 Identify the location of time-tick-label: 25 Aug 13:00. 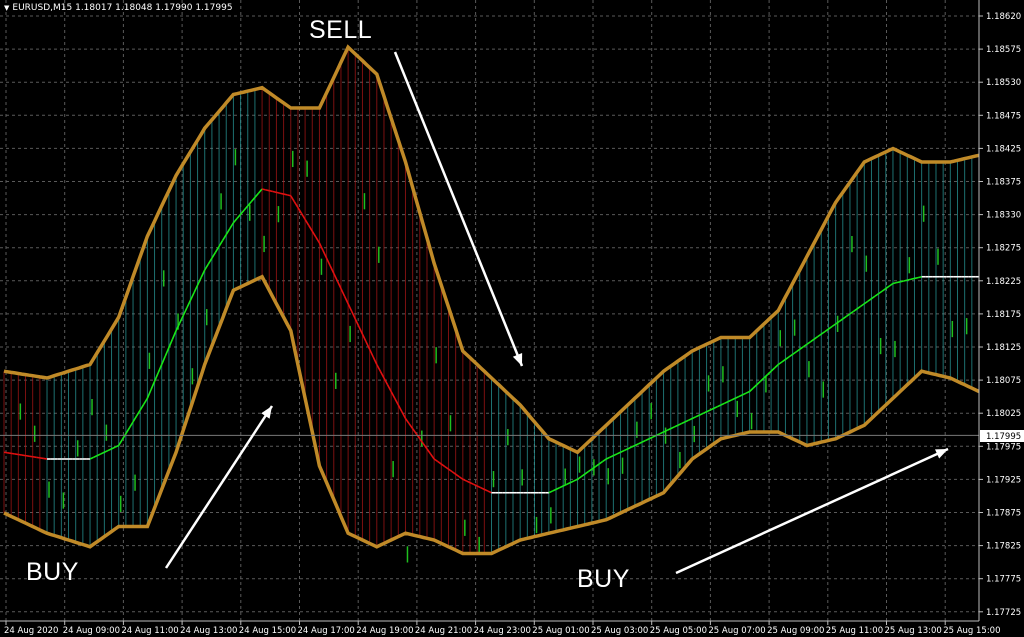
(913, 631).